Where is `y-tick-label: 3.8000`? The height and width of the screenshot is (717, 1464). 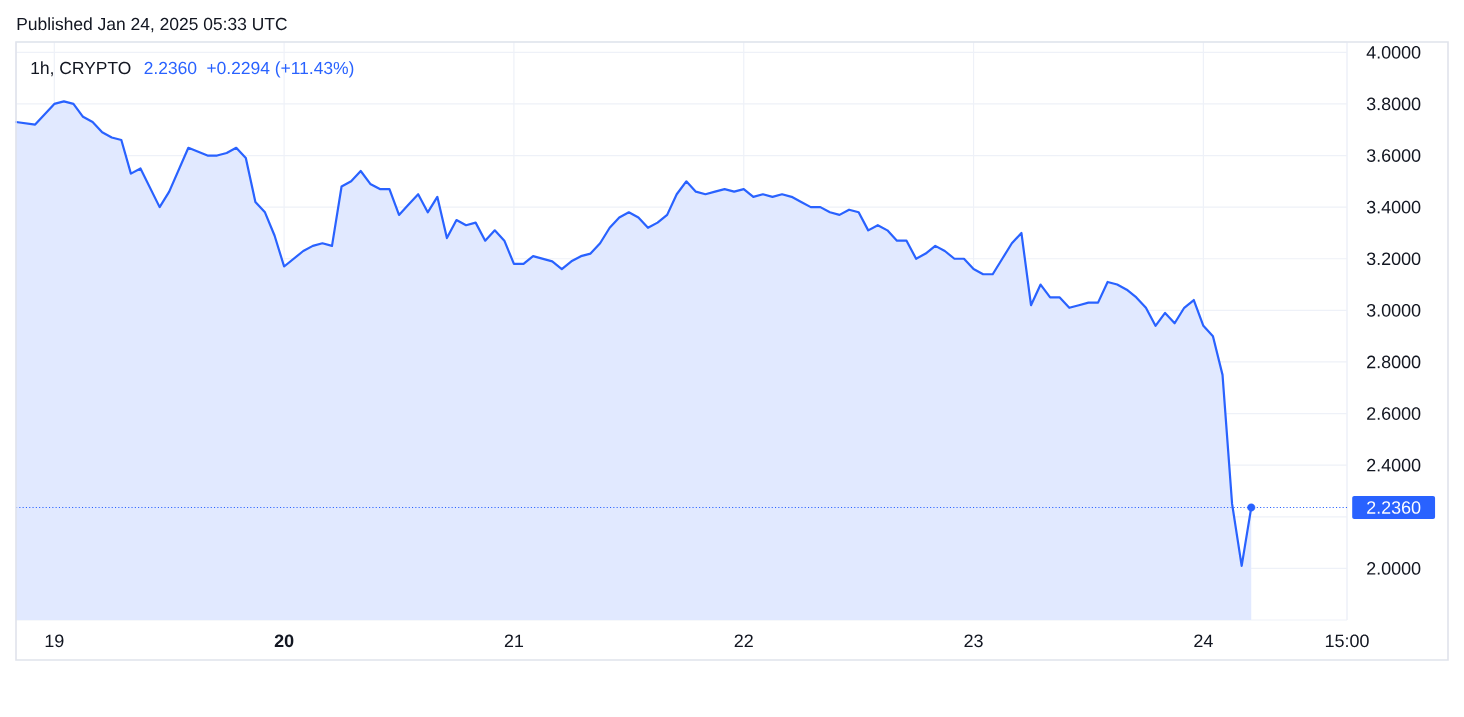
y-tick-label: 3.8000 is located at coordinates (1393, 104).